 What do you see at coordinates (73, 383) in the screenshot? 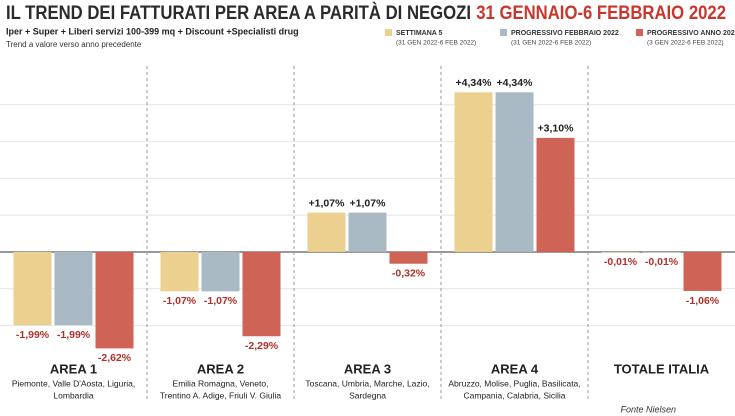
I see `category-description: Piemonte, Valle D'Aosta, Liguria,` at bounding box center [73, 383].